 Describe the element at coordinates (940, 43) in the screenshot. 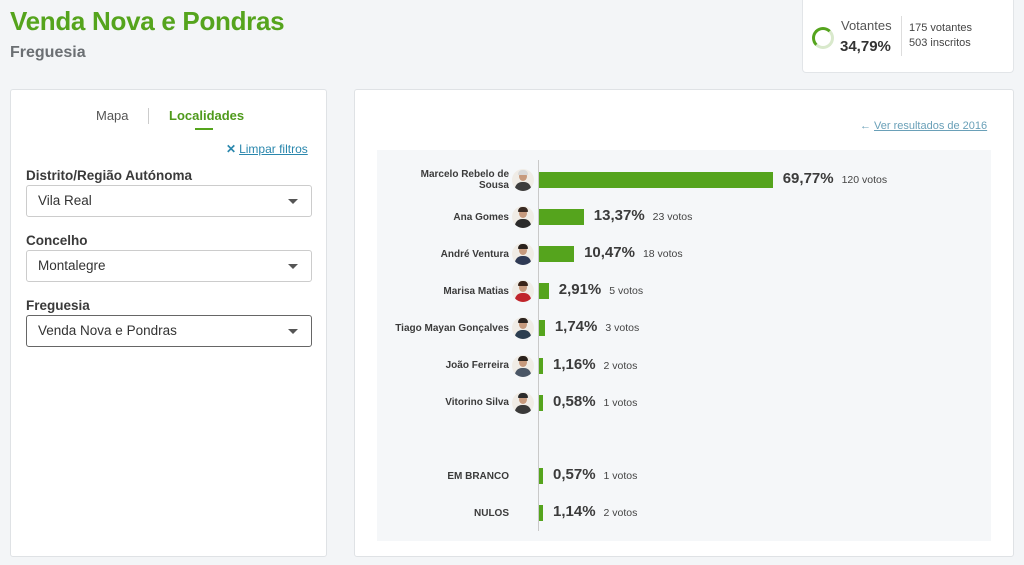

I see `registered-count: 503 inscritos` at that location.